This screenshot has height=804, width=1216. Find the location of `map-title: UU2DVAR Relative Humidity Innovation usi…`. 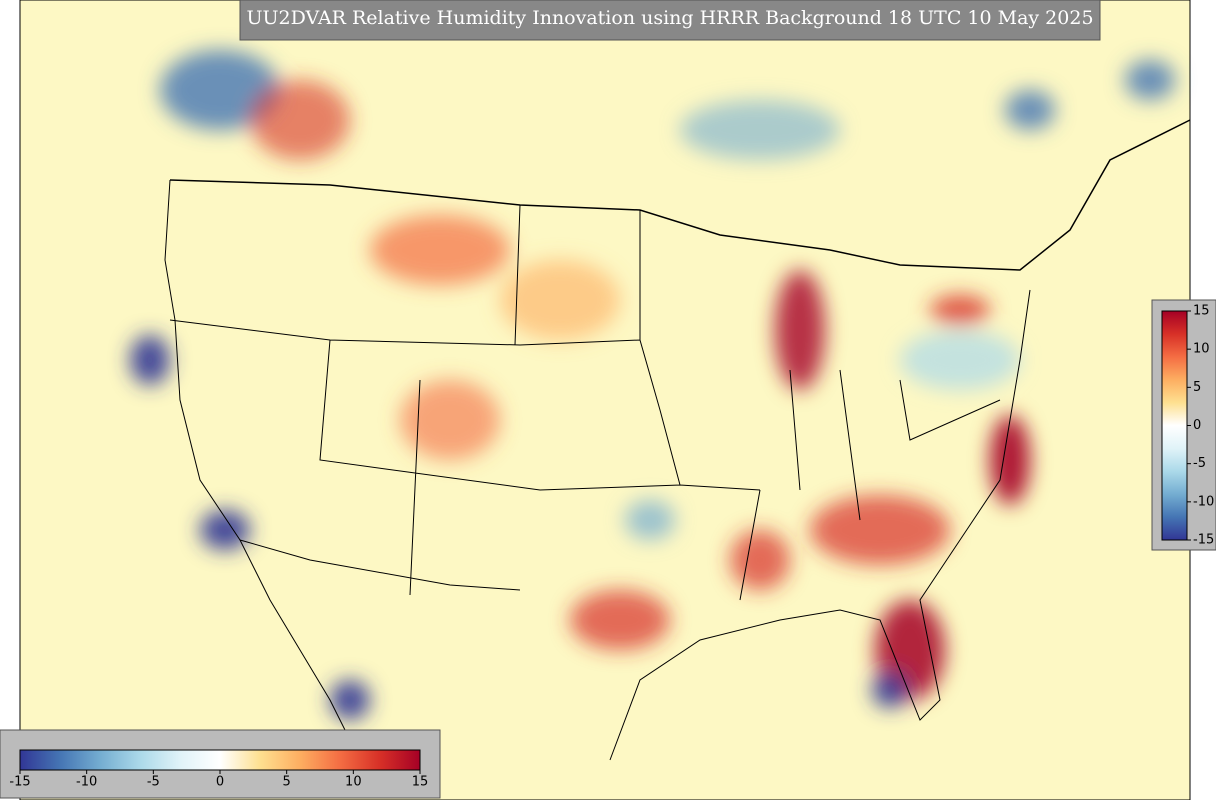

map-title: UU2DVAR Relative Humidity Innovation usi… is located at coordinates (669, 18).